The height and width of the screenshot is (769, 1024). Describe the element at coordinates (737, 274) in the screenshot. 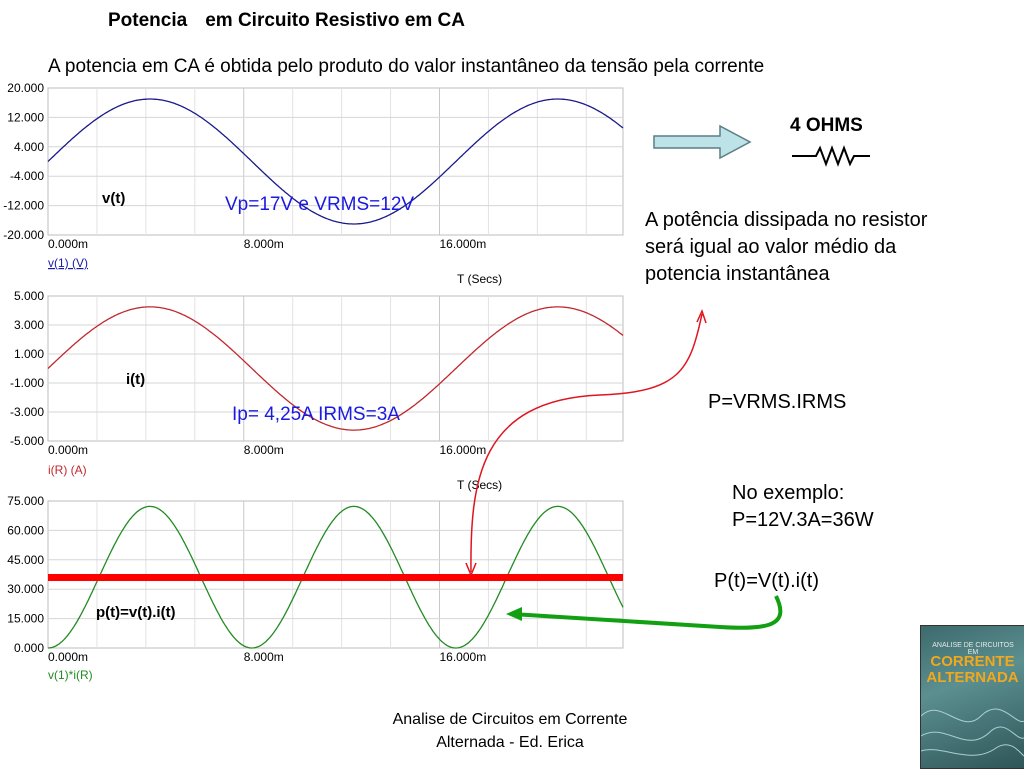

I see `side-line-3: potencia instantânea` at that location.